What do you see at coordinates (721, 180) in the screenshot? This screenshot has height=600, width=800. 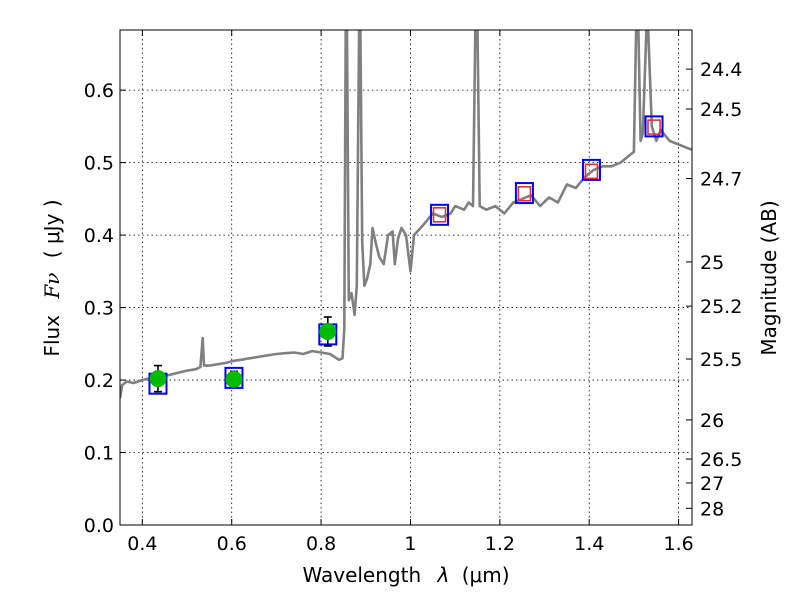 I see `y2-tick-label: 24.7` at bounding box center [721, 180].